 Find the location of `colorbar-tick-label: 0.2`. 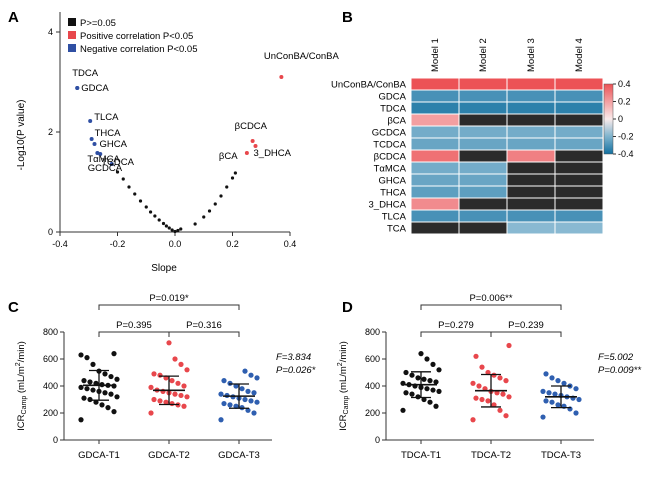

colorbar-tick-label: 0.2 is located at coordinates (624, 102).